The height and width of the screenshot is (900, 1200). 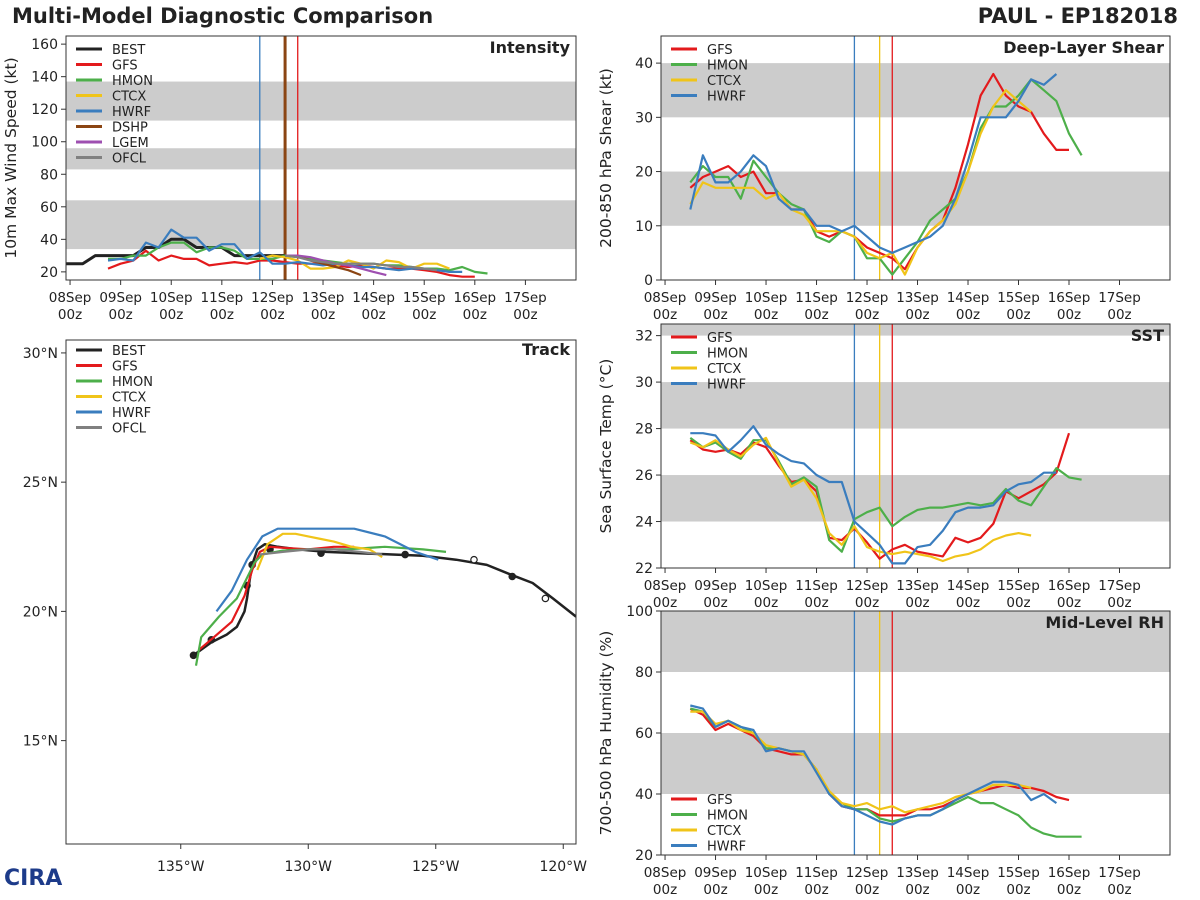 I want to click on legend-label: BEST, so click(x=128, y=351).